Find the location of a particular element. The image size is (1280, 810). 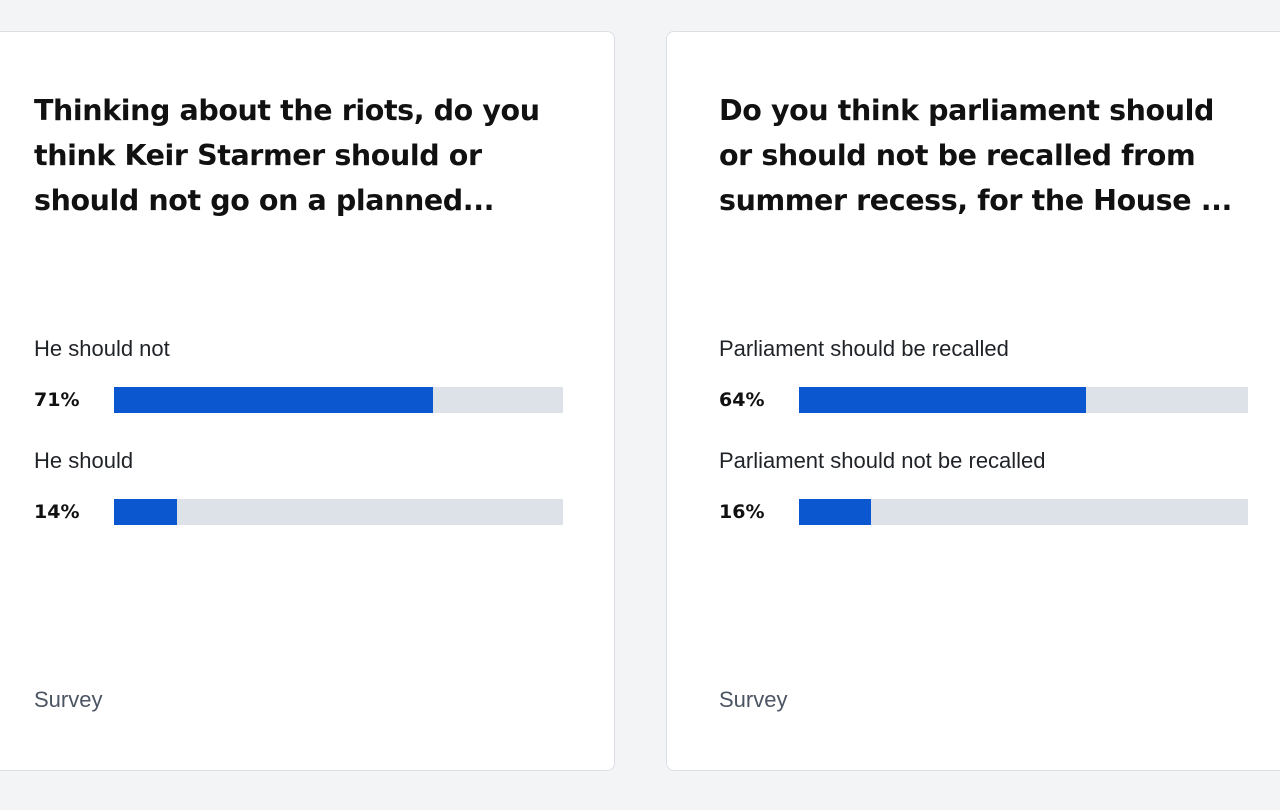

answer-option: Parliament should be recalled 64% is located at coordinates (989, 375).